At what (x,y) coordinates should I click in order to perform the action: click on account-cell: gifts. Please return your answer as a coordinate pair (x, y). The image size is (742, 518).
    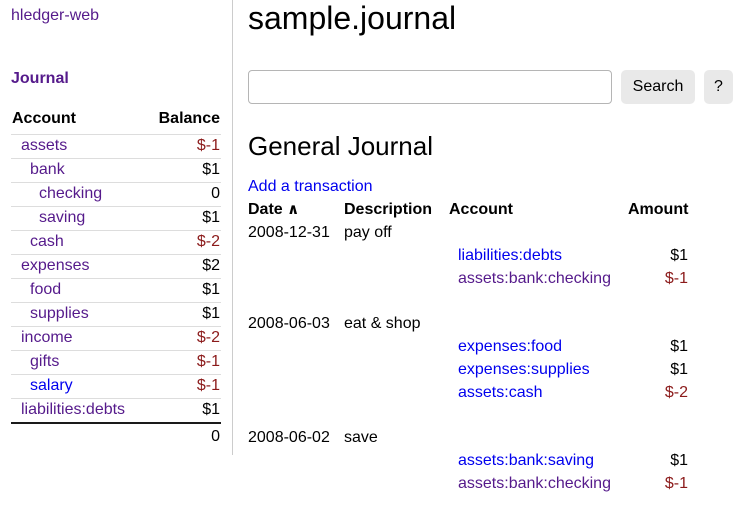
    Looking at the image, I should click on (79, 362).